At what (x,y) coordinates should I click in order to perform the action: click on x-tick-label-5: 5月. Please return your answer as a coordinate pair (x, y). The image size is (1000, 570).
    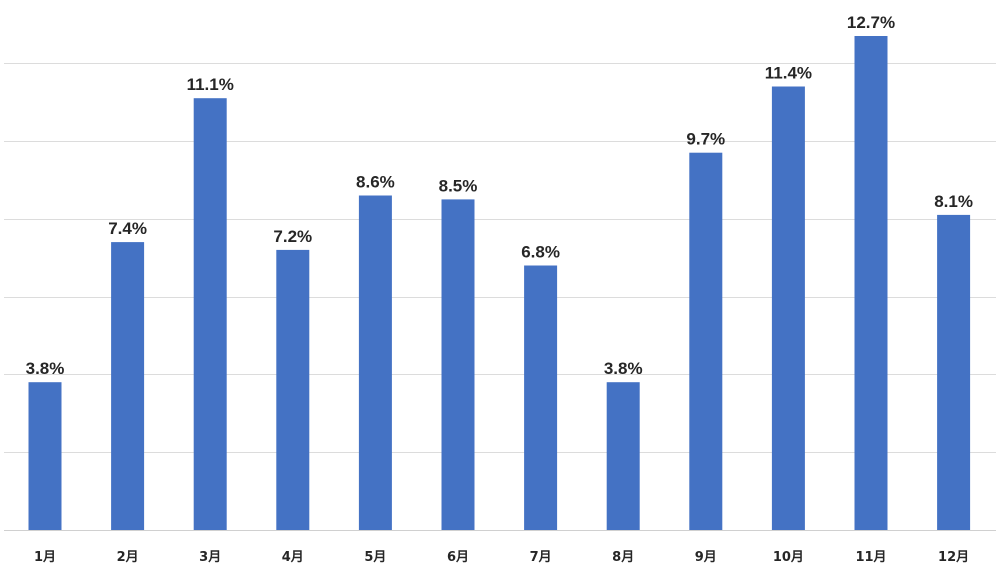
    Looking at the image, I should click on (375, 557).